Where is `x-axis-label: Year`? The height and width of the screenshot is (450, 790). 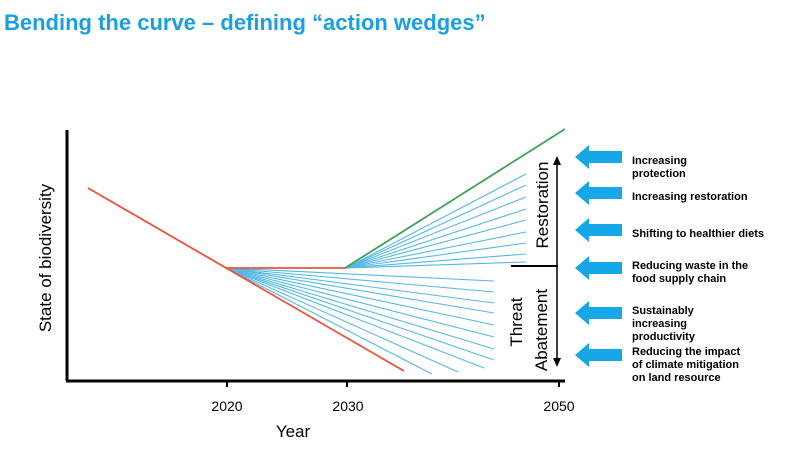 x-axis-label: Year is located at coordinates (293, 431).